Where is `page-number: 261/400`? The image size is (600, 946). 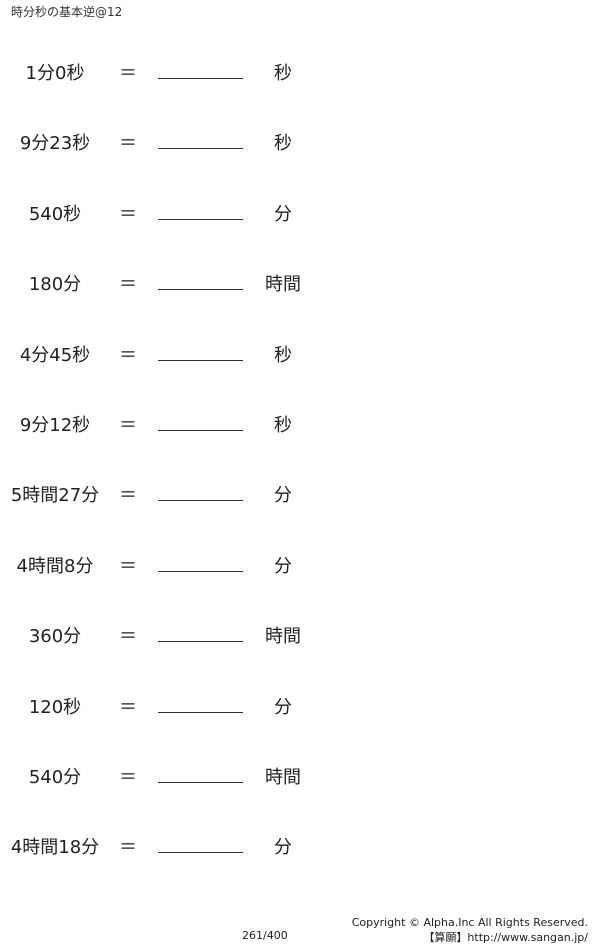 page-number: 261/400 is located at coordinates (265, 935).